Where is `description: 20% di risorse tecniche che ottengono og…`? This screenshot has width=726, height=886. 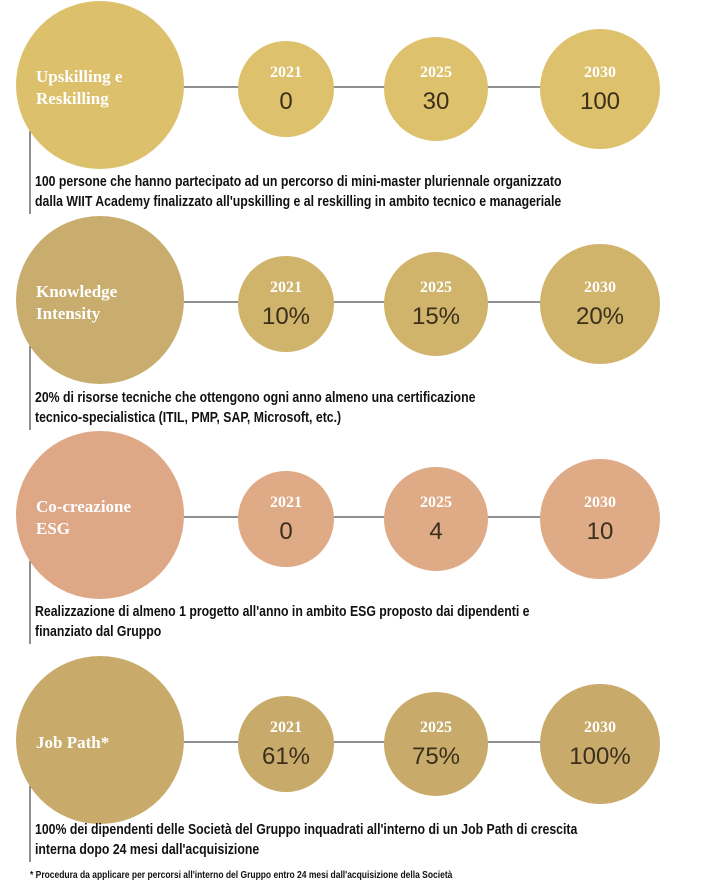 description: 20% di risorse tecniche che ottengono og… is located at coordinates (255, 397).